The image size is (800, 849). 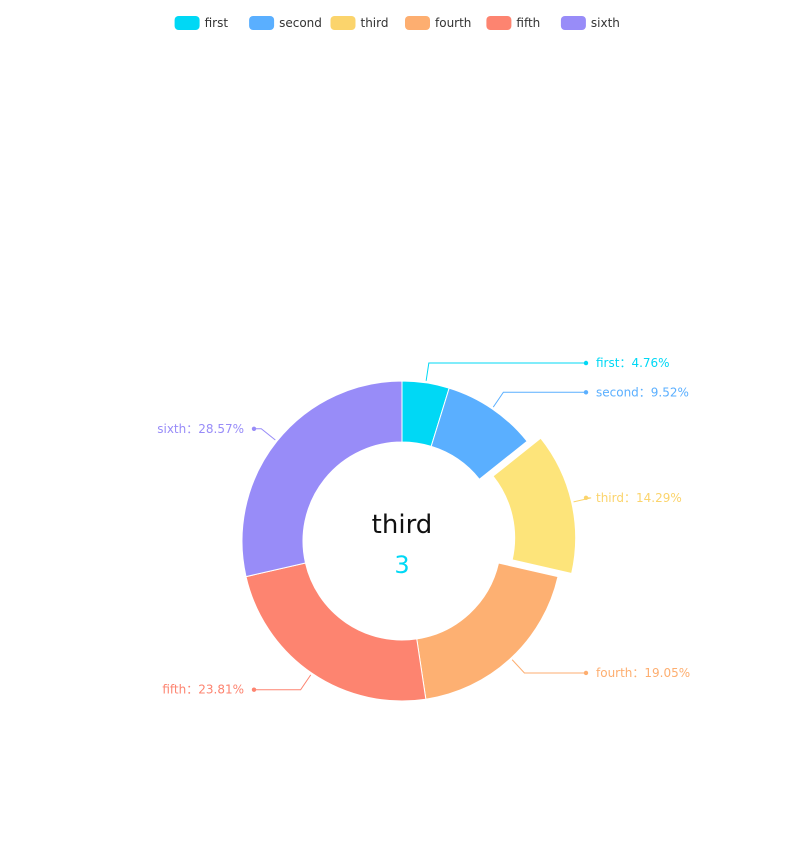 What do you see at coordinates (642, 392) in the screenshot?
I see `slice-label-second: second：9.52%` at bounding box center [642, 392].